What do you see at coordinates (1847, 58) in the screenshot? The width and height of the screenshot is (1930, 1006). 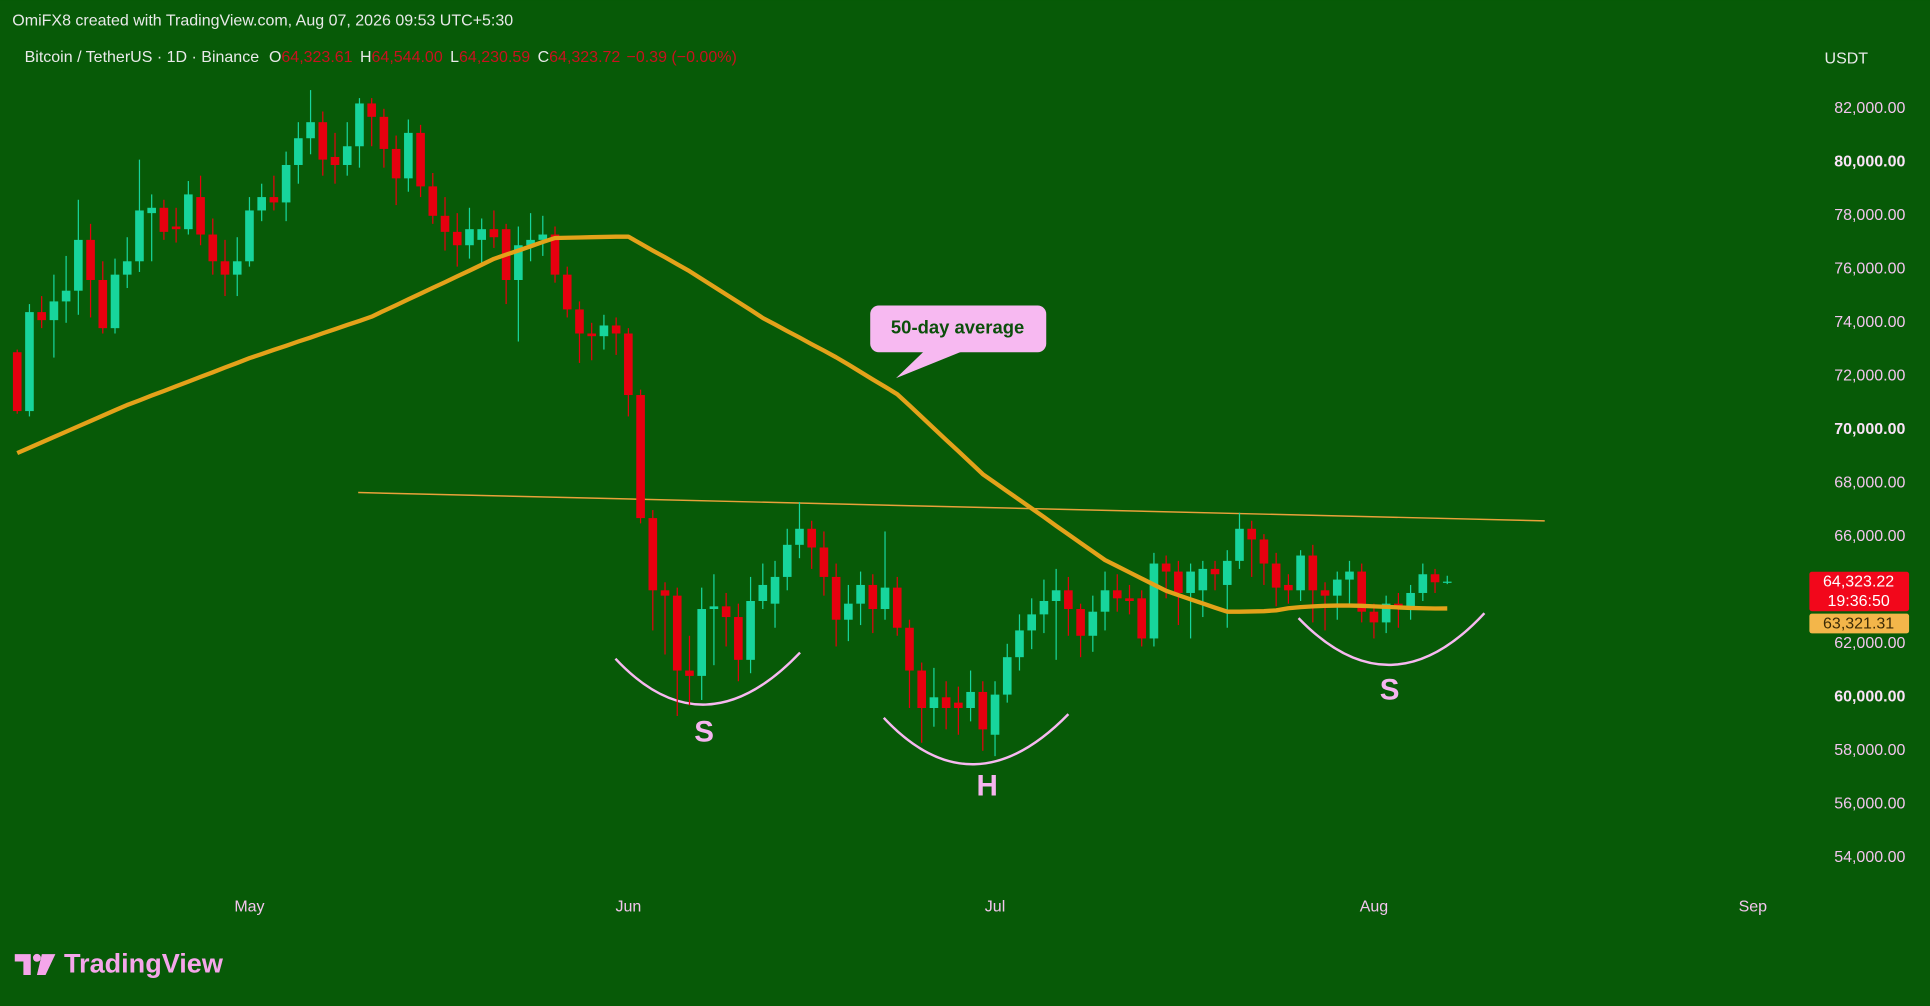 I see `currency-label: USDT` at bounding box center [1847, 58].